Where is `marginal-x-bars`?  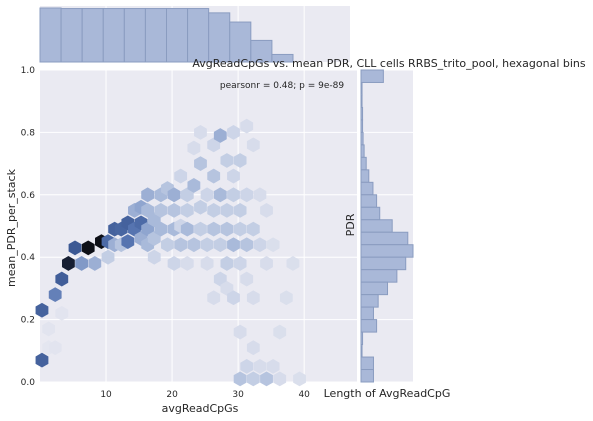 marginal-x-bars is located at coordinates (166, 35).